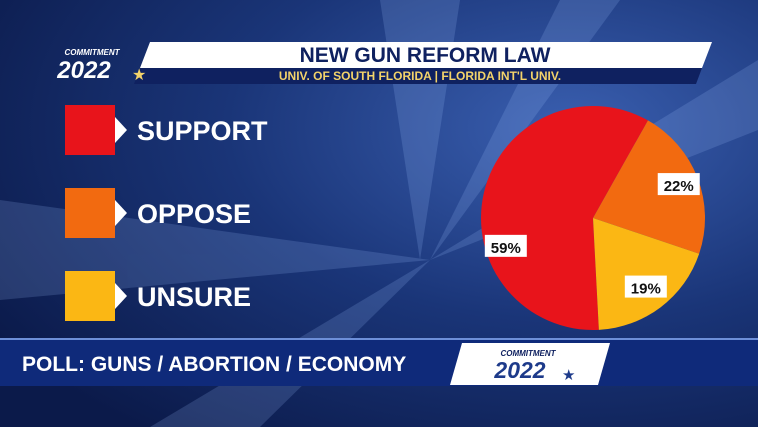 This screenshot has width=758, height=432. What do you see at coordinates (379, 339) in the screenshot?
I see `ticker-edge` at bounding box center [379, 339].